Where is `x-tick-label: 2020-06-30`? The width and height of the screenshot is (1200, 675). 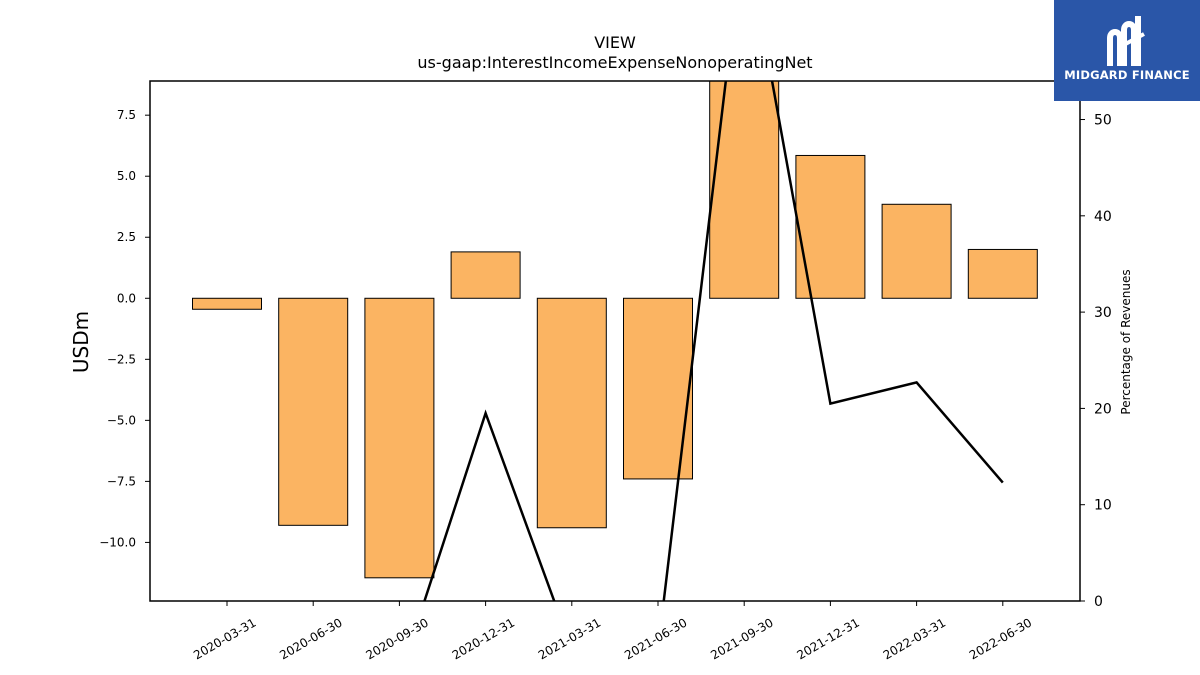
x-tick-label: 2020-06-30 is located at coordinates (310, 638).